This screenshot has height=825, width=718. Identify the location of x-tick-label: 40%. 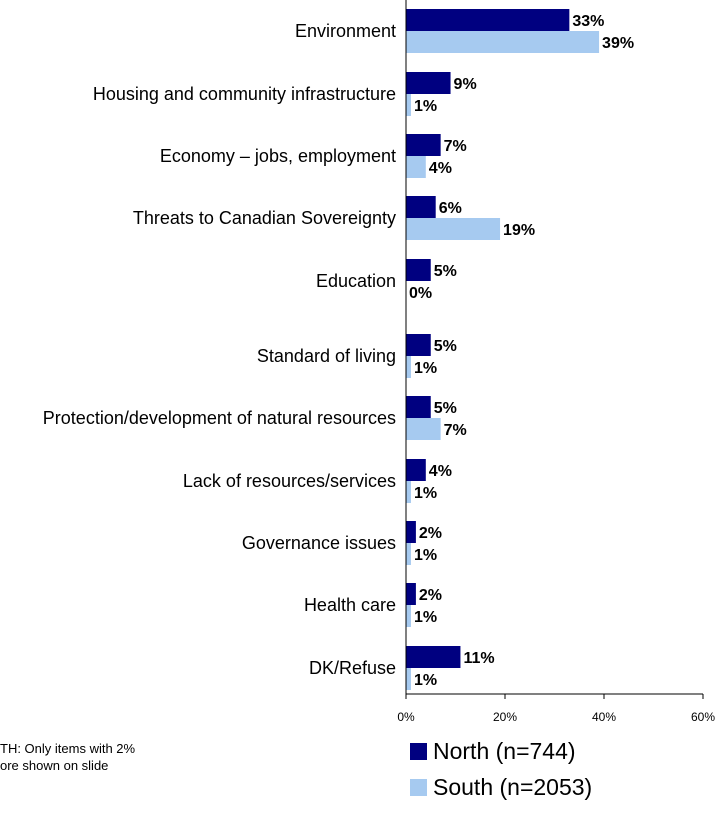
(604, 717).